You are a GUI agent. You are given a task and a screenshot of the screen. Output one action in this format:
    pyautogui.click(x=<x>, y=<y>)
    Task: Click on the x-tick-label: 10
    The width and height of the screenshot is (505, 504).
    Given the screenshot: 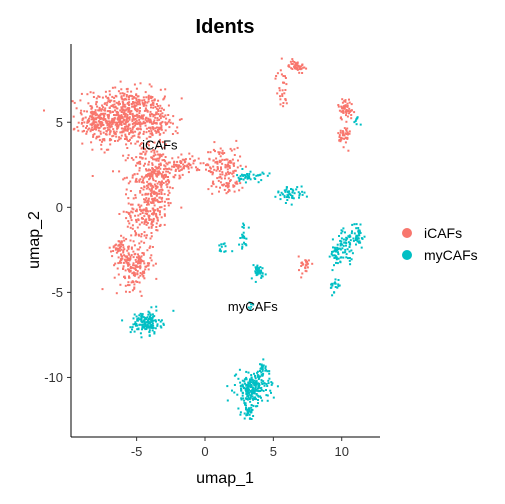 What is the action you would take?
    pyautogui.click(x=341, y=451)
    